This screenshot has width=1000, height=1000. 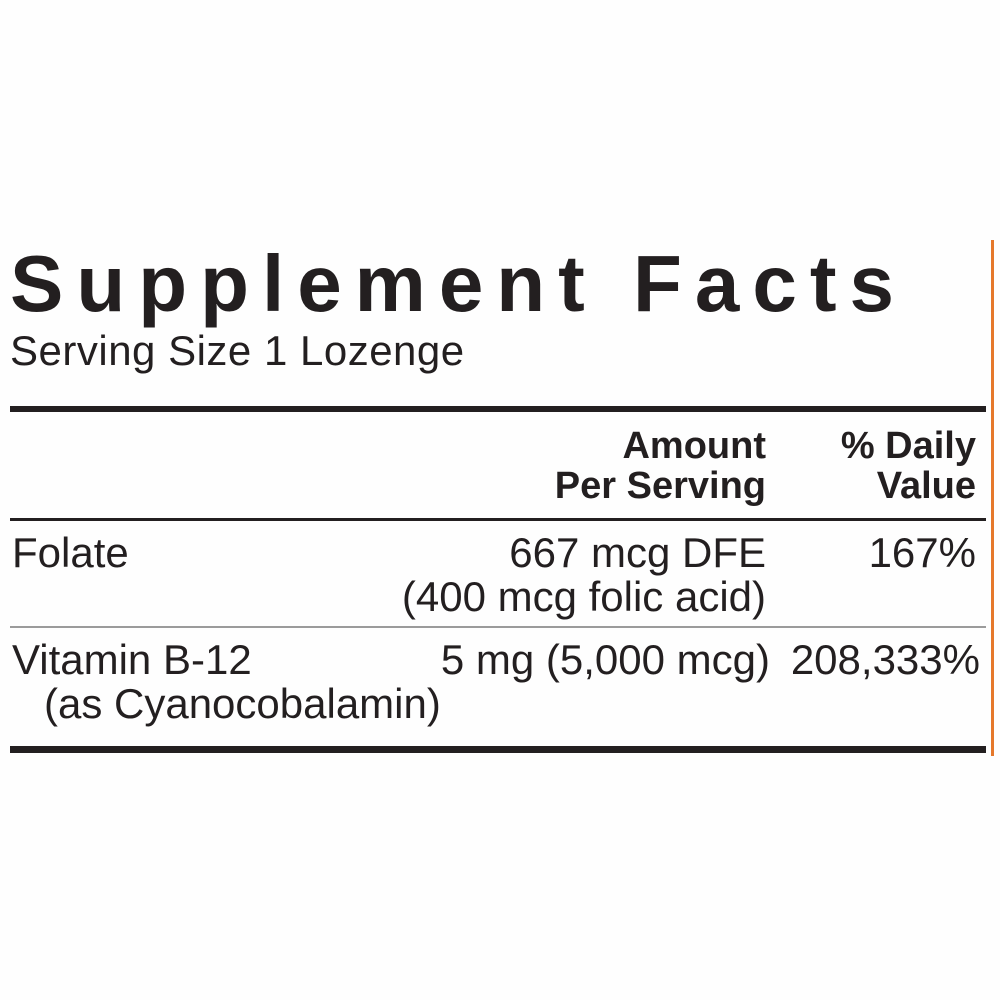 What do you see at coordinates (926, 486) in the screenshot?
I see `daily-value-header-line2: Value` at bounding box center [926, 486].